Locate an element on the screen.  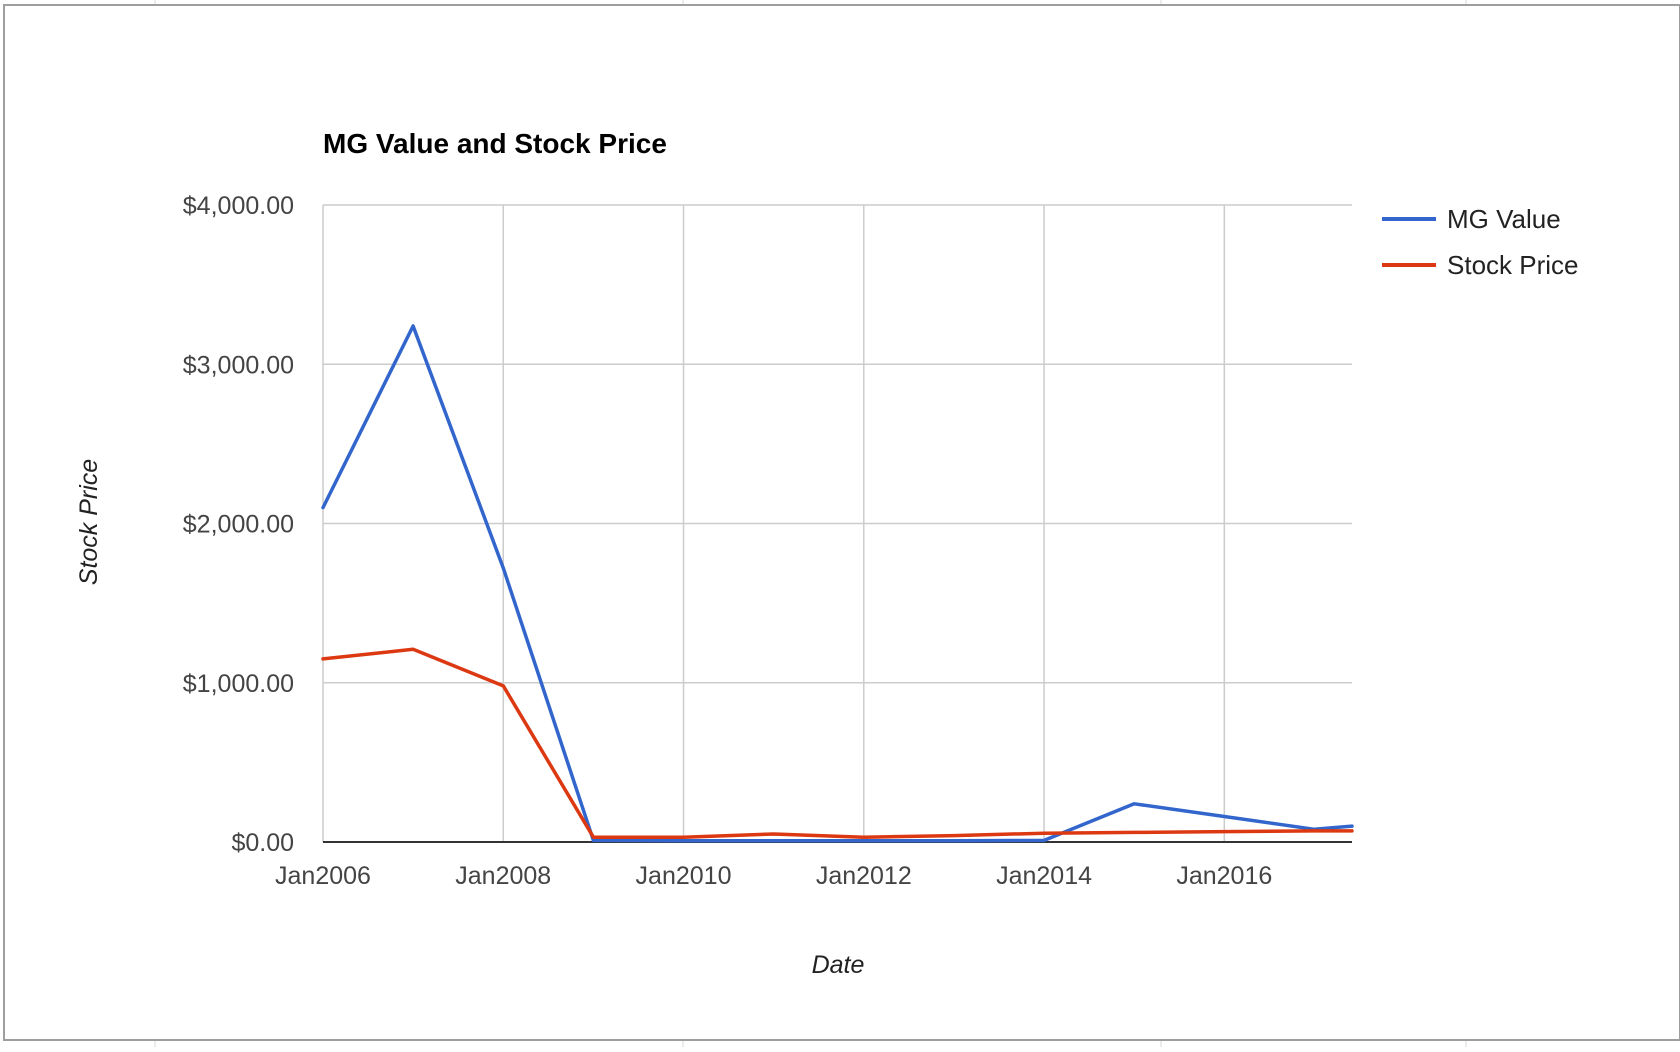
x-tick-label: Jan2006 is located at coordinates (323, 876).